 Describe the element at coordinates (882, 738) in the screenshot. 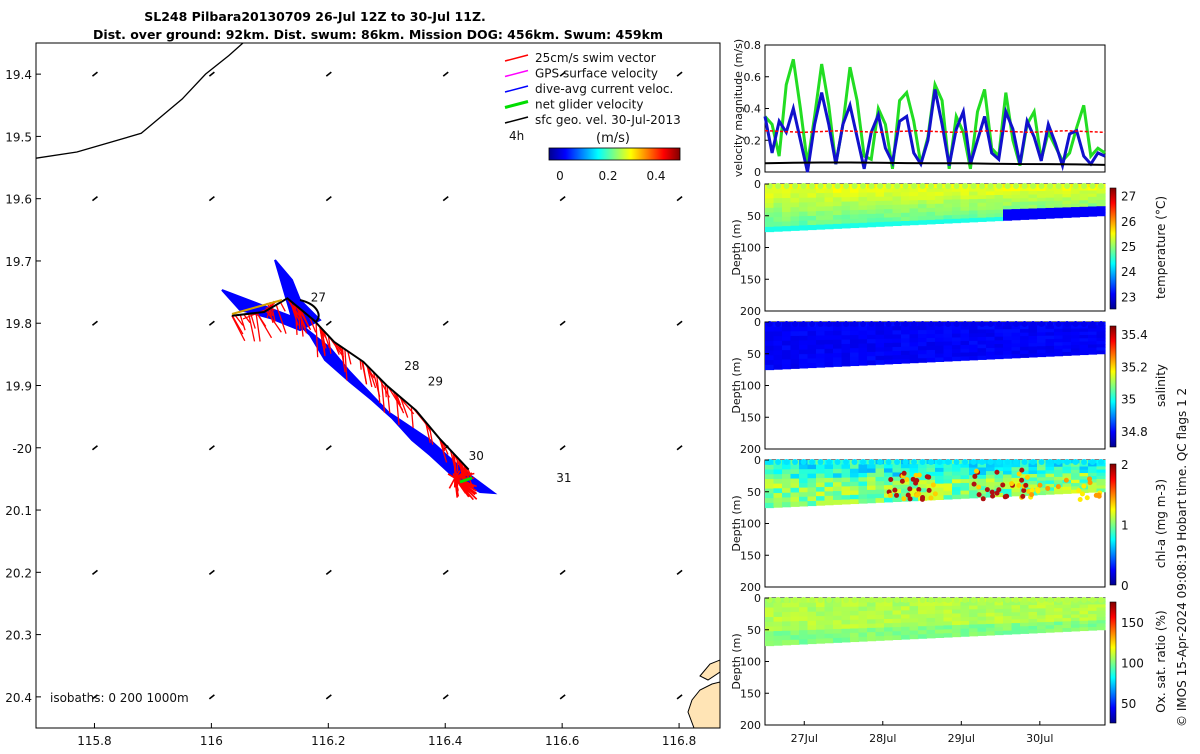

I see `time-xtick-label: 28Jul` at that location.